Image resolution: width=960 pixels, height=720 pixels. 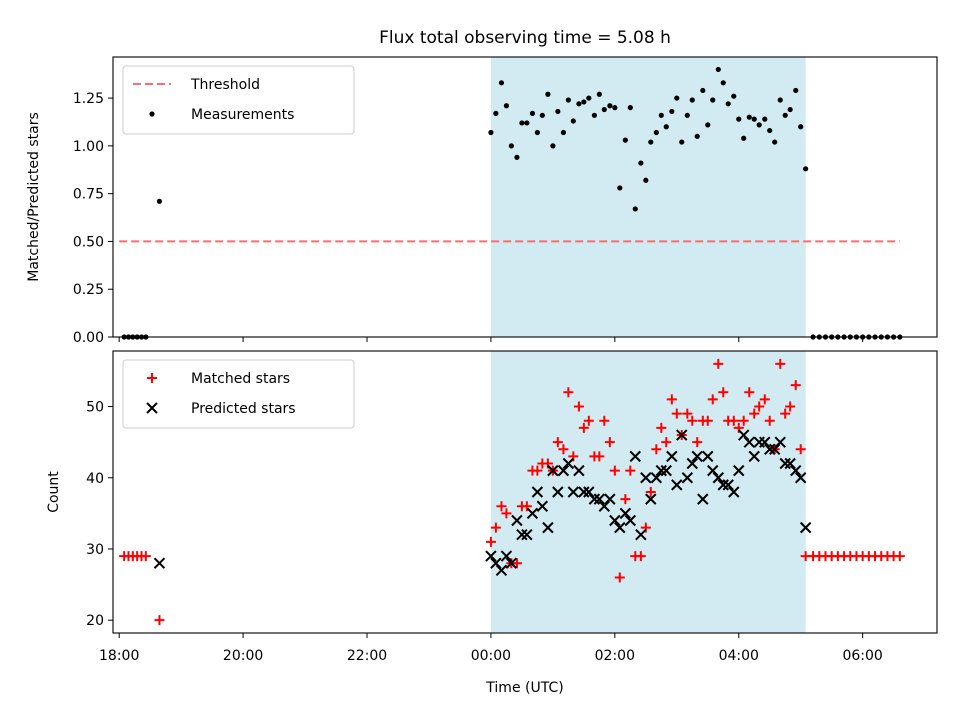 What do you see at coordinates (243, 409) in the screenshot?
I see `legend-label: Predicted stars` at bounding box center [243, 409].